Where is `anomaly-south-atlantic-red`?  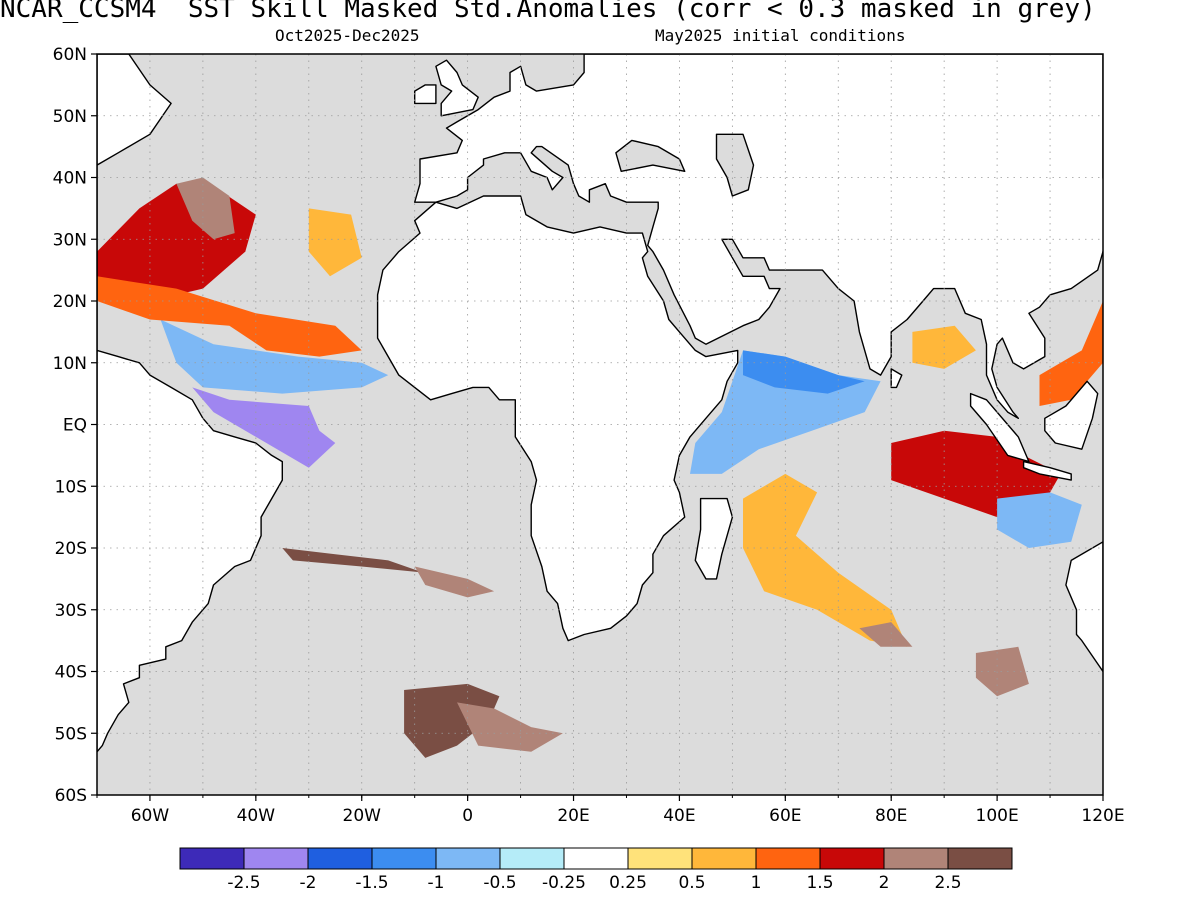
anomaly-south-atlantic-red is located at coordinates (454, 582).